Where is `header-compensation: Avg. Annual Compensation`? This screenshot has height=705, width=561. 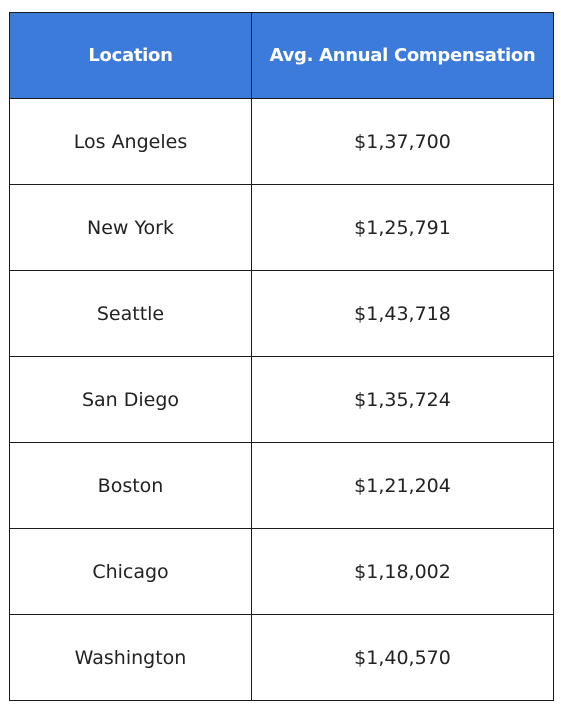
header-compensation: Avg. Annual Compensation is located at coordinates (402, 55).